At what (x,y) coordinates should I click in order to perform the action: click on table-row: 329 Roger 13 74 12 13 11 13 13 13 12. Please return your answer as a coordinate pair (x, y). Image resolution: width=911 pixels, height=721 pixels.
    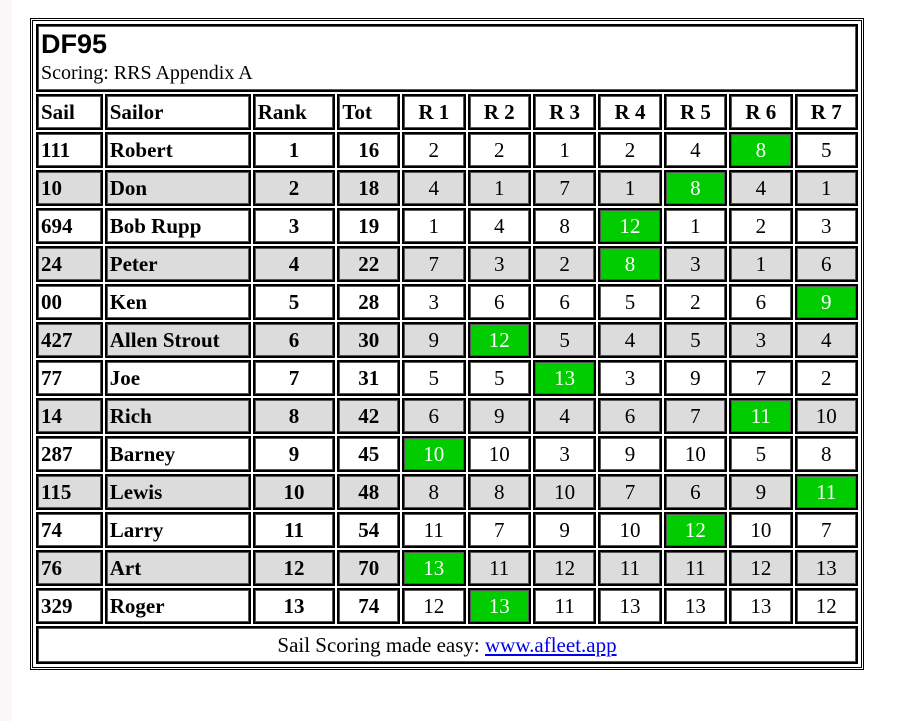
    Looking at the image, I should click on (447, 606).